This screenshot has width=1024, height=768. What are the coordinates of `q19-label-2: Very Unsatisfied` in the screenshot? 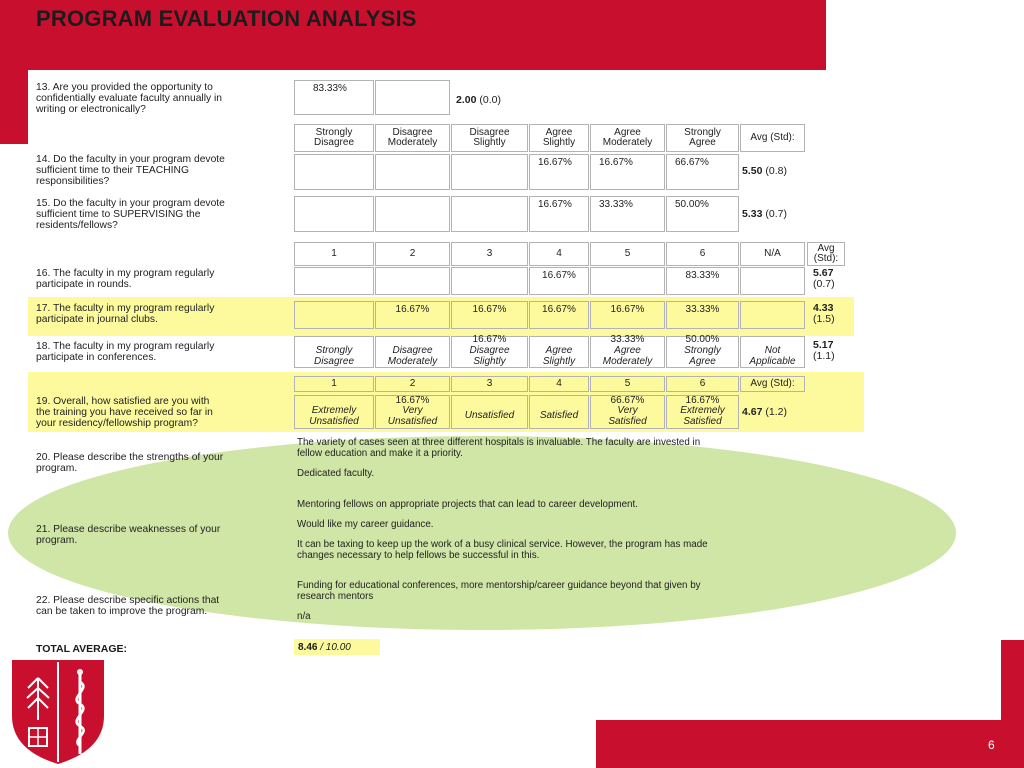 It's located at (412, 416).